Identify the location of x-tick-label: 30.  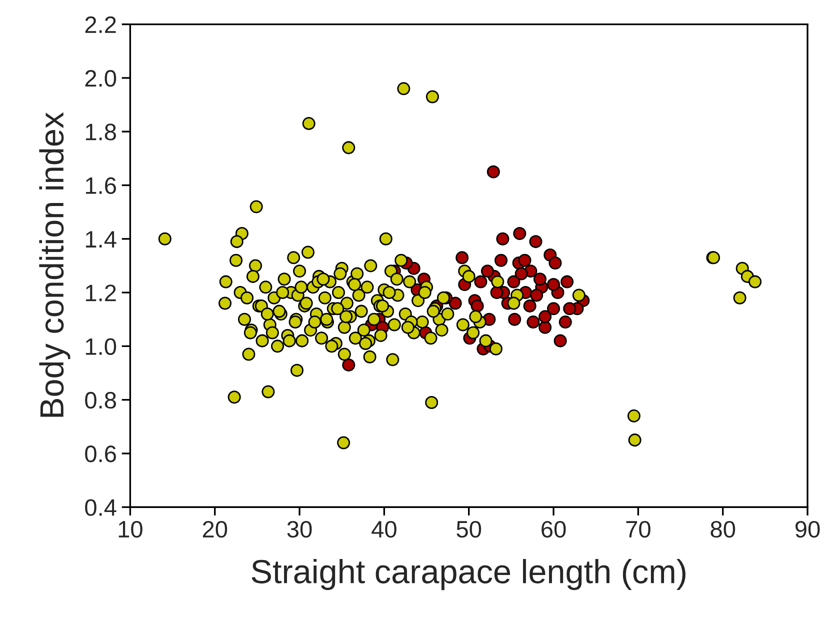
(299, 529).